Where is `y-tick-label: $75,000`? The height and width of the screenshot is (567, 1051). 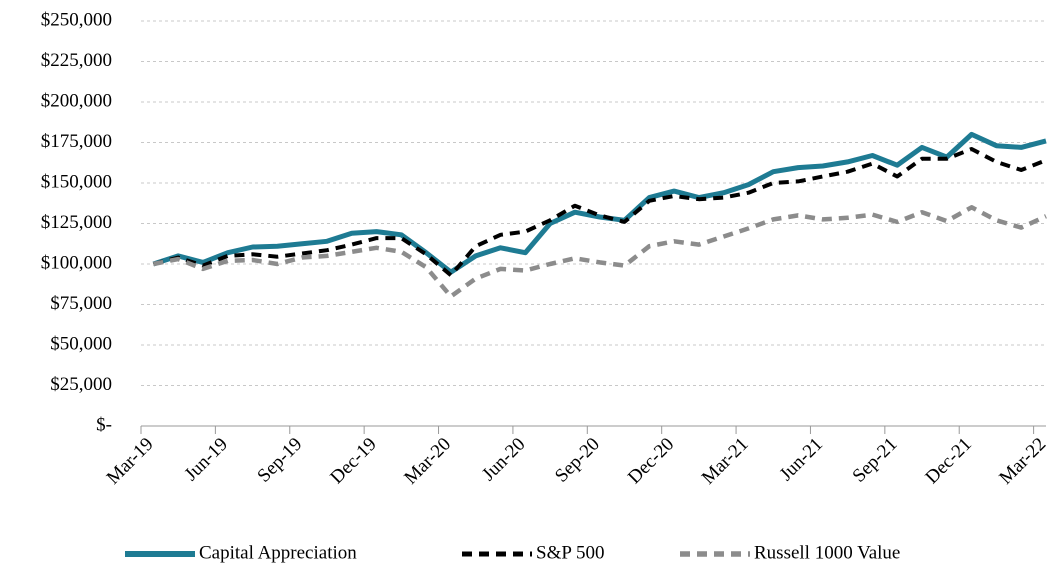 y-tick-label: $75,000 is located at coordinates (81, 303).